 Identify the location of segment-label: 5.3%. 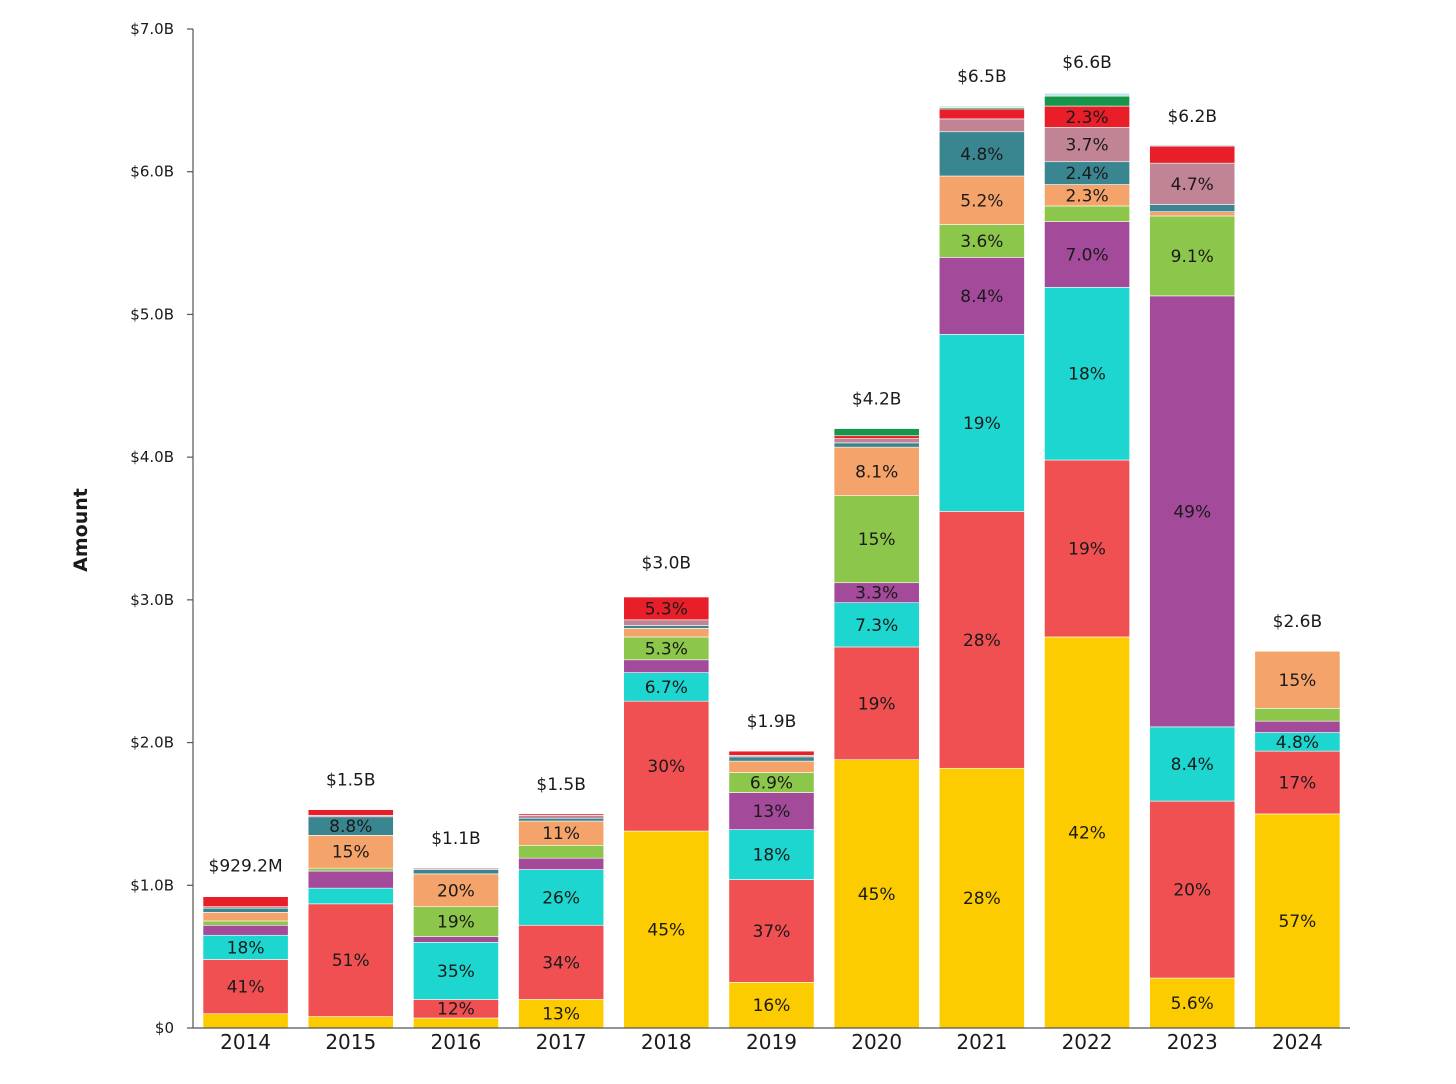
(666, 609).